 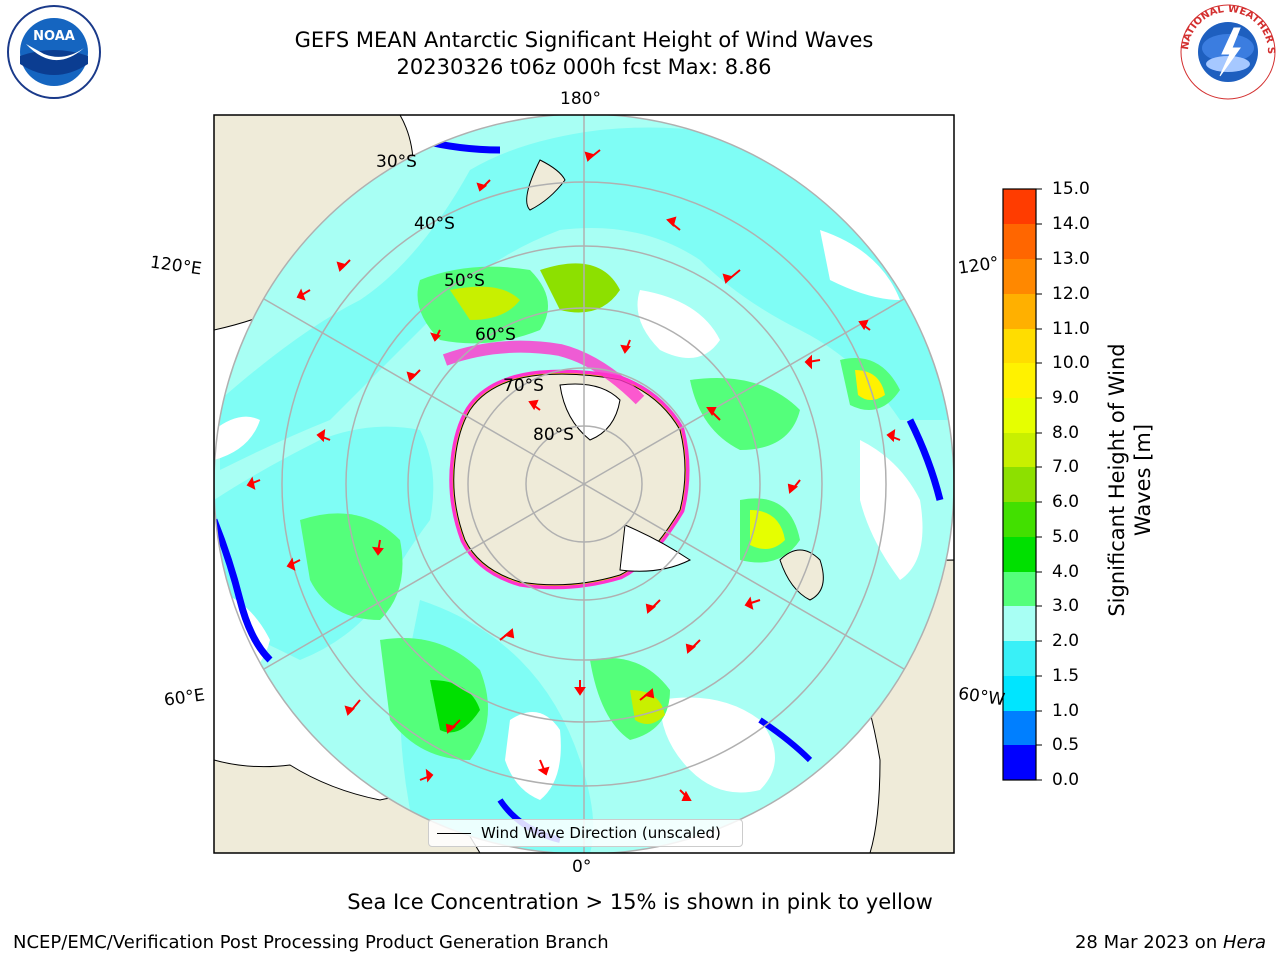 What do you see at coordinates (1066, 641) in the screenshot?
I see `colorbar-tick: 2.0` at bounding box center [1066, 641].